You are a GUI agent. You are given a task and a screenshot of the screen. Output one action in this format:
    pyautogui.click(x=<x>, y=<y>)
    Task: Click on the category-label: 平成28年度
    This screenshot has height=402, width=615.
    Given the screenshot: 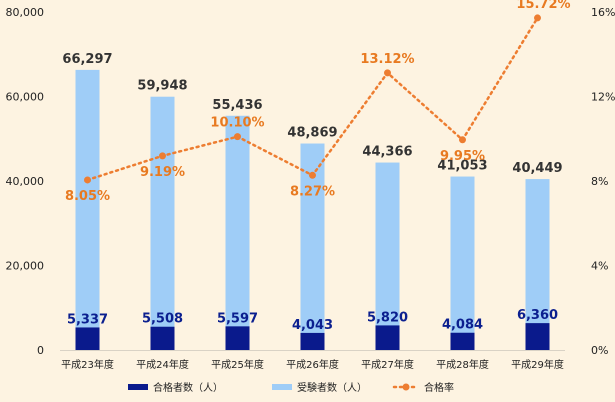 What is the action you would take?
    pyautogui.click(x=462, y=364)
    